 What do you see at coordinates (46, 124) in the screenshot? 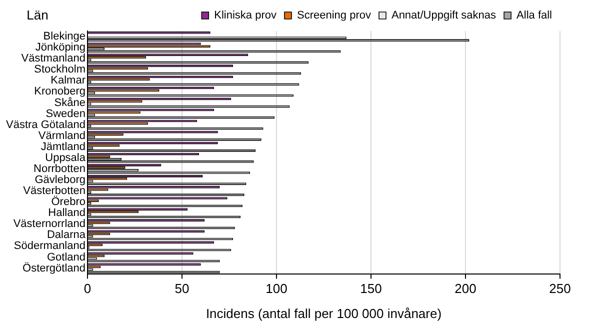
I see `y-tick-label: Västra Götaland` at bounding box center [46, 124].